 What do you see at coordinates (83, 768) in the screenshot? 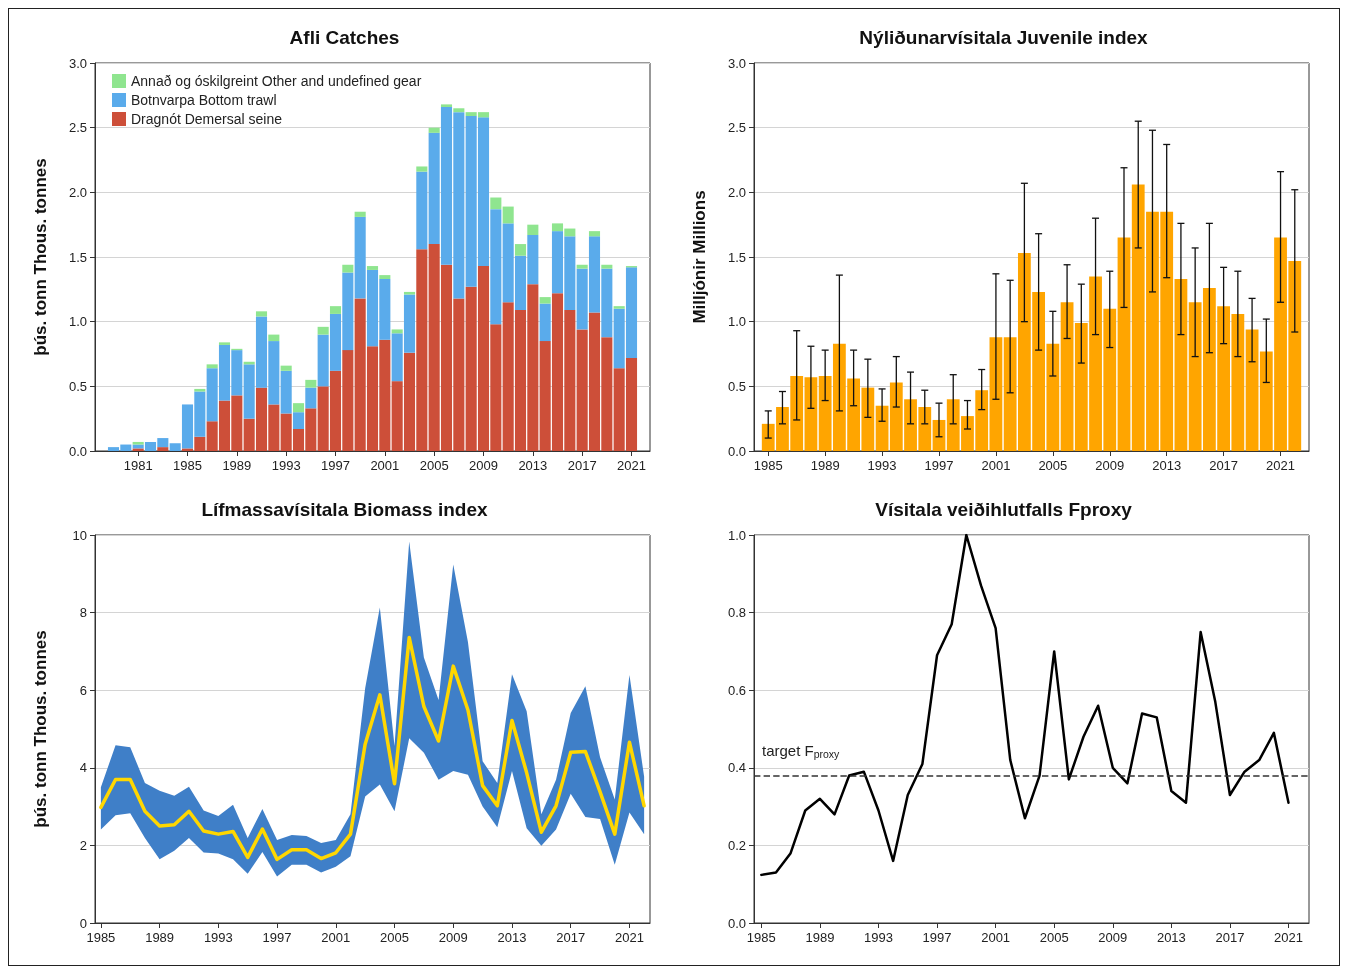
I see `y-tick-label: 4` at bounding box center [83, 768].